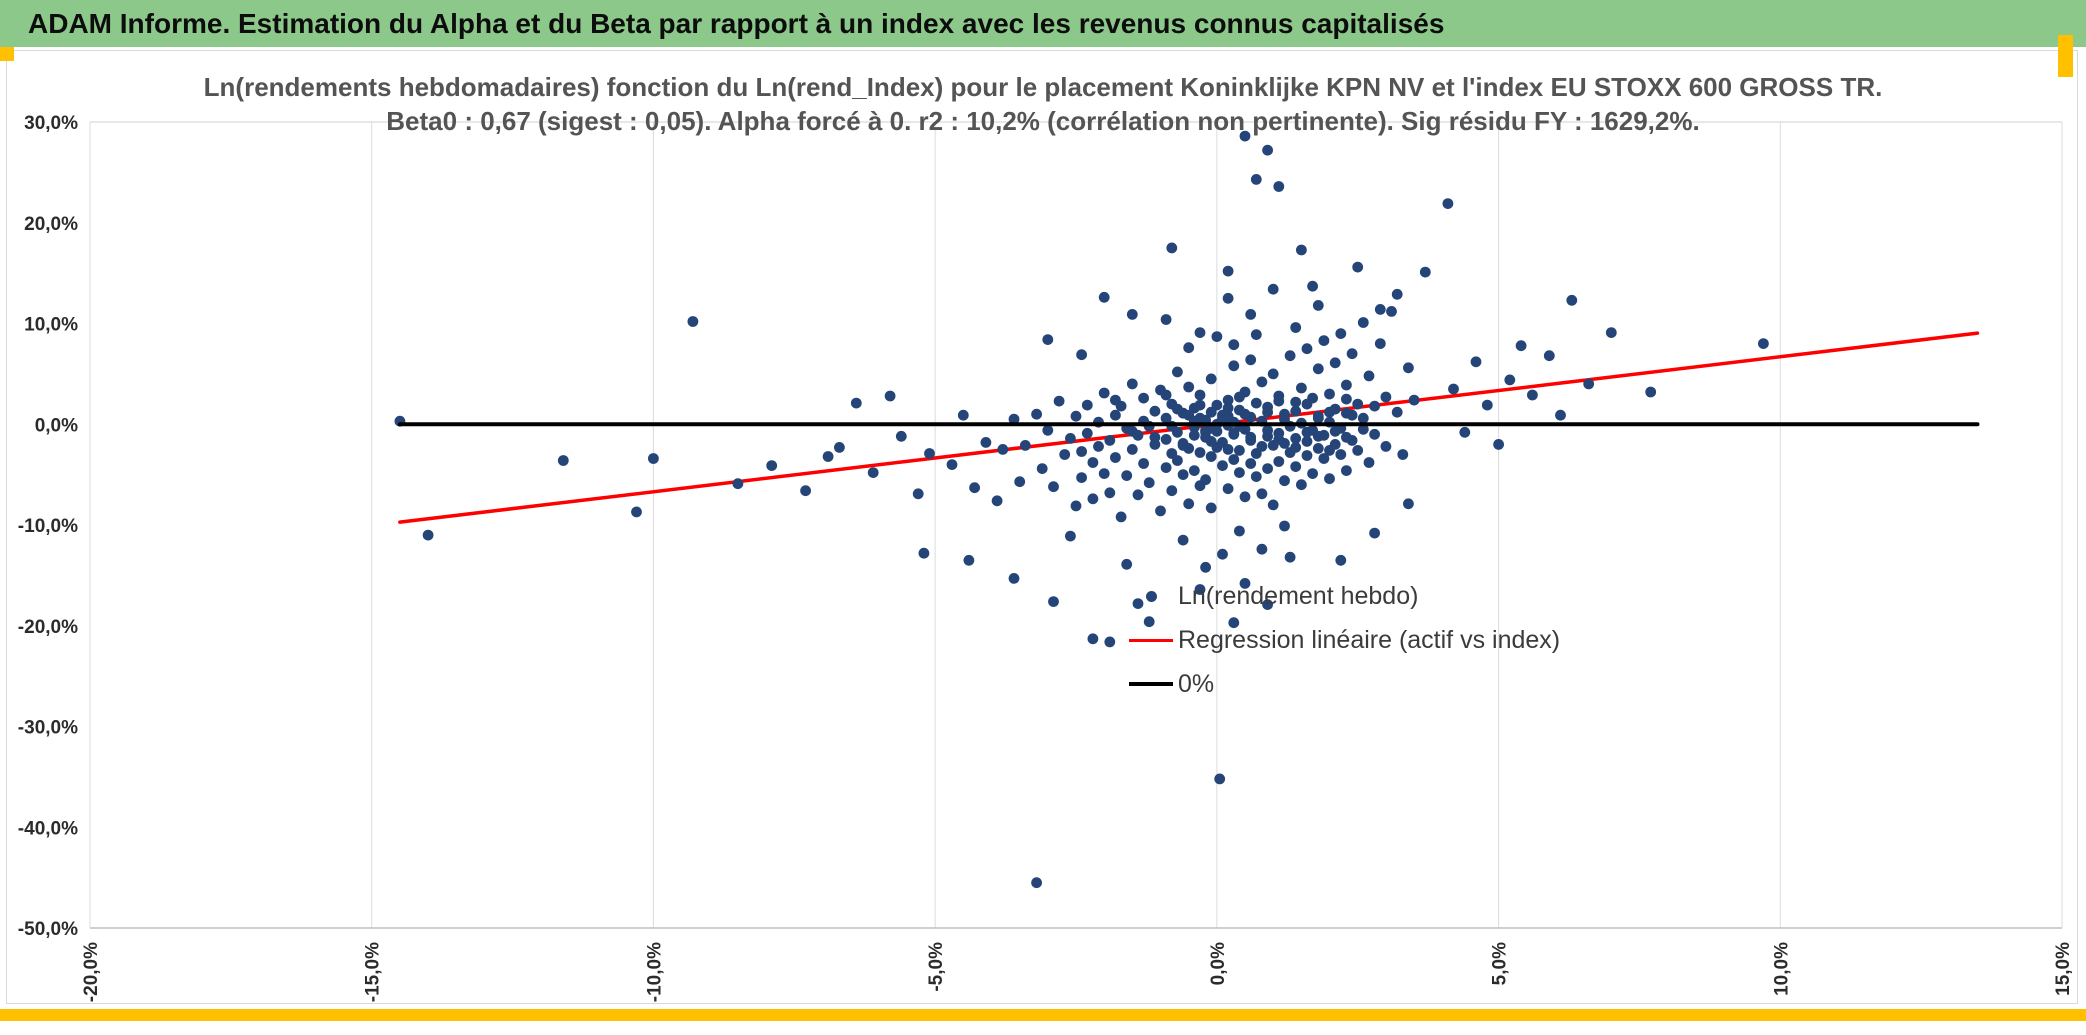  Describe the element at coordinates (51, 123) in the screenshot. I see `y-tick-label: 30,0%` at that location.